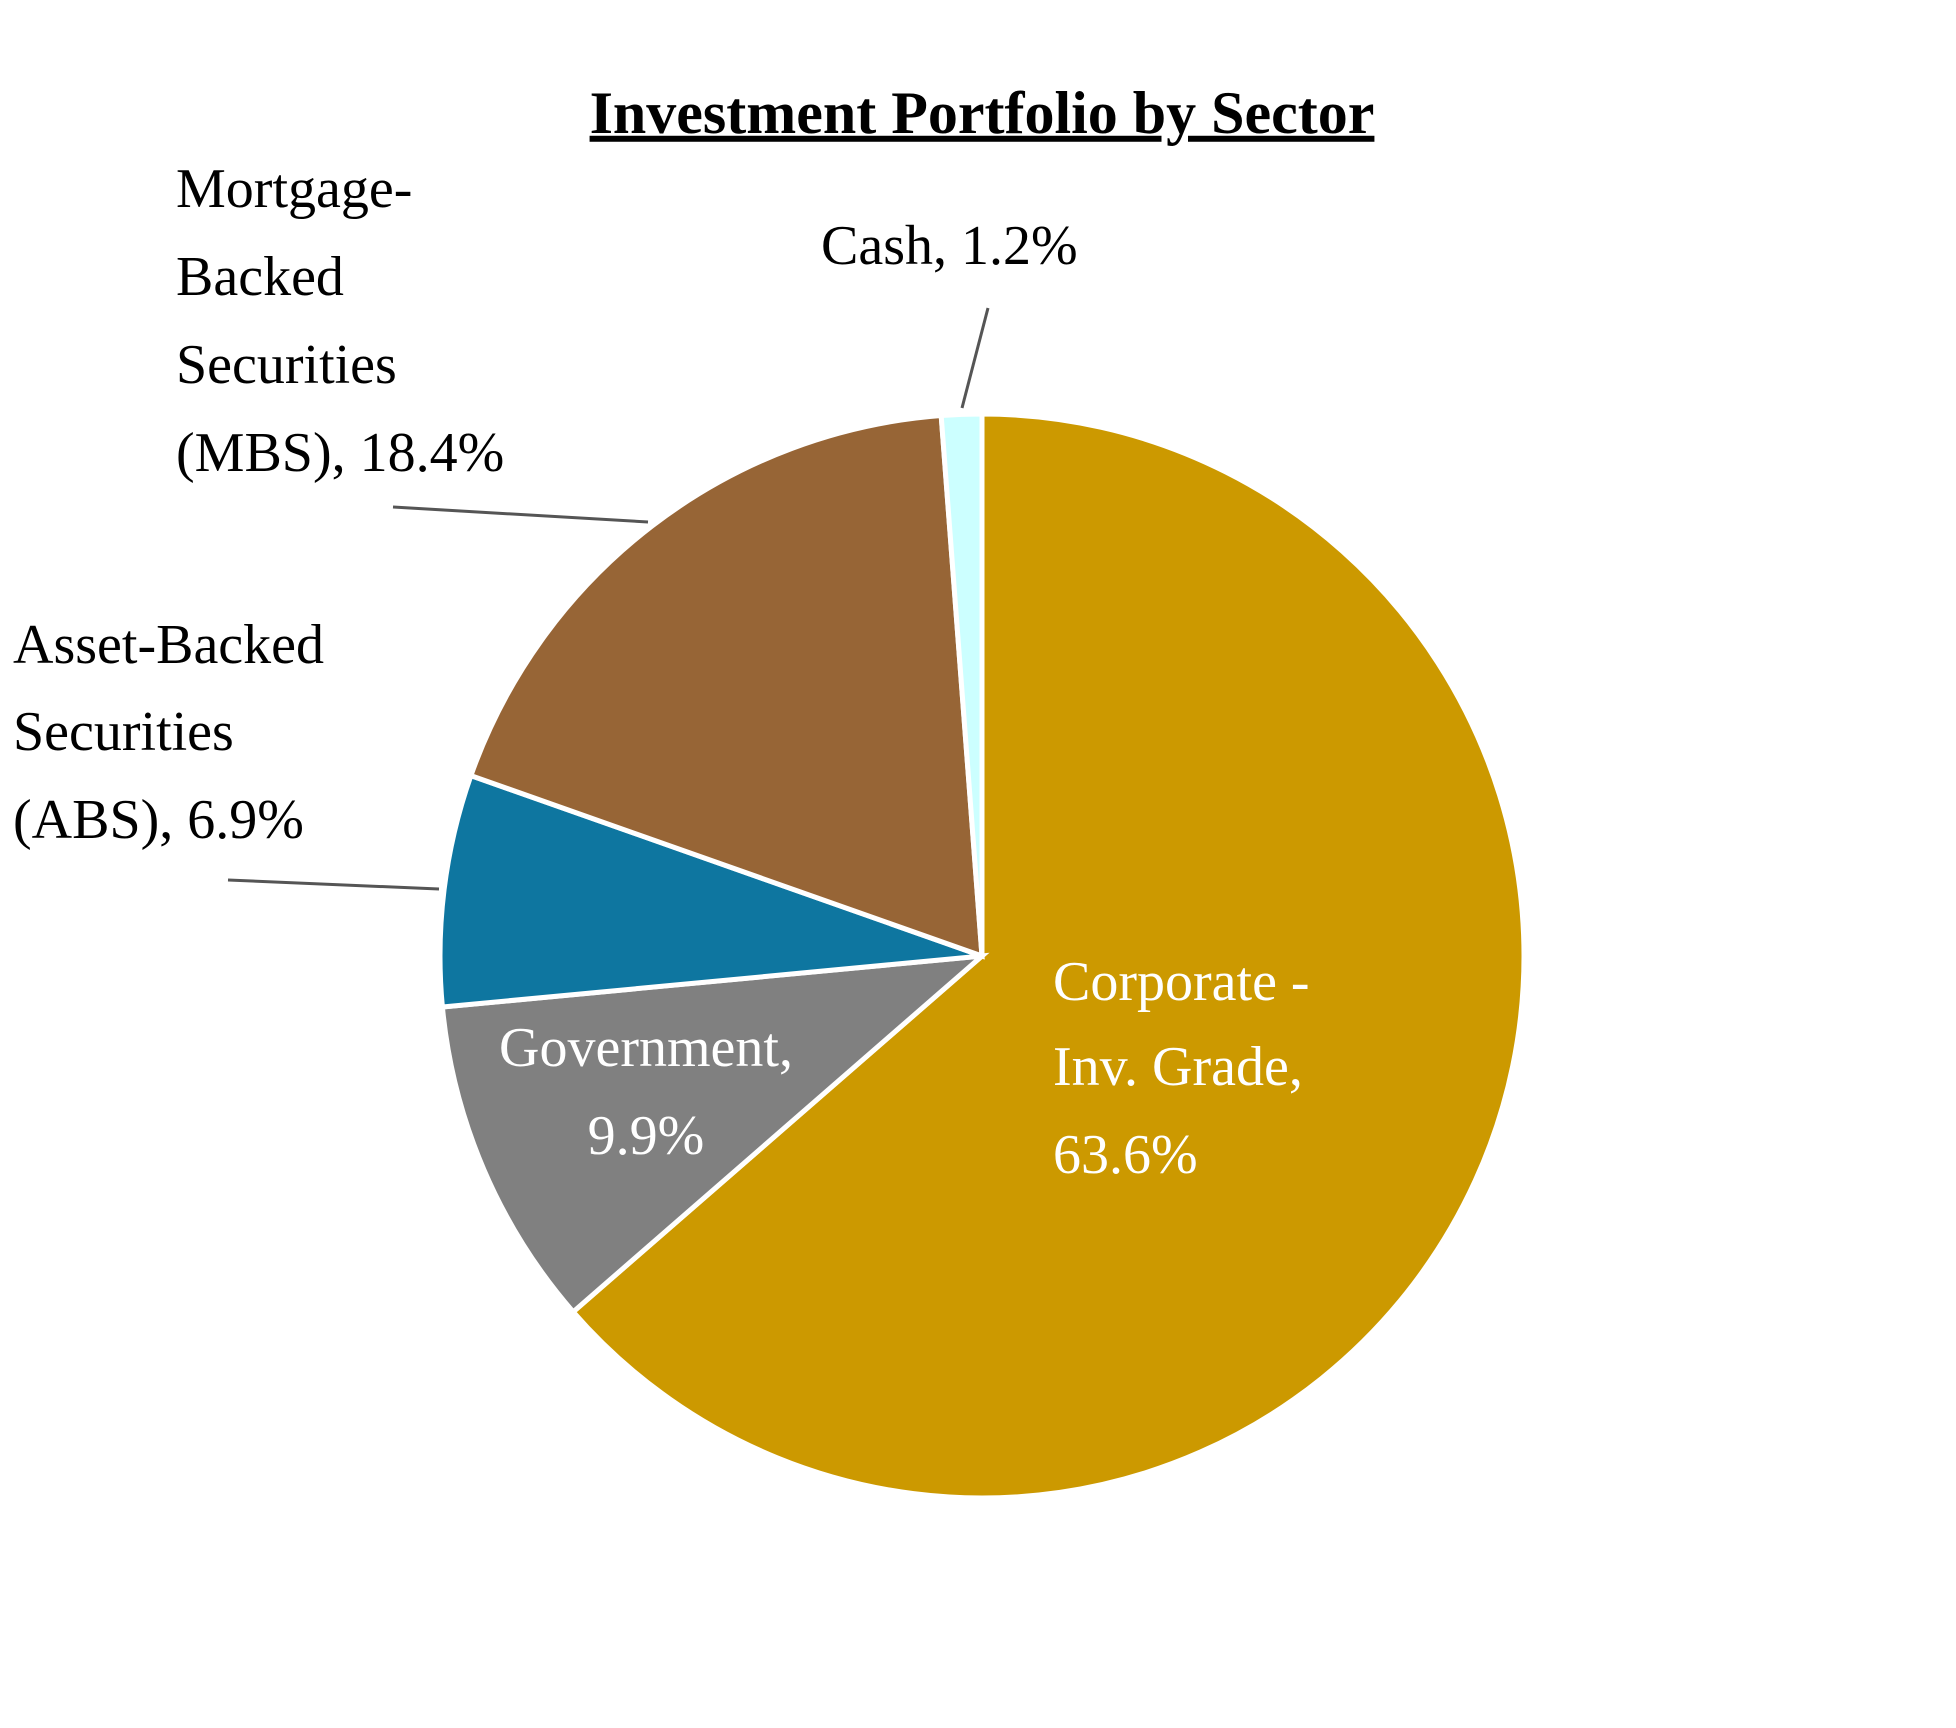 This screenshot has height=1728, width=1956. What do you see at coordinates (1181, 982) in the screenshot?
I see `data-label: Corporate -` at bounding box center [1181, 982].